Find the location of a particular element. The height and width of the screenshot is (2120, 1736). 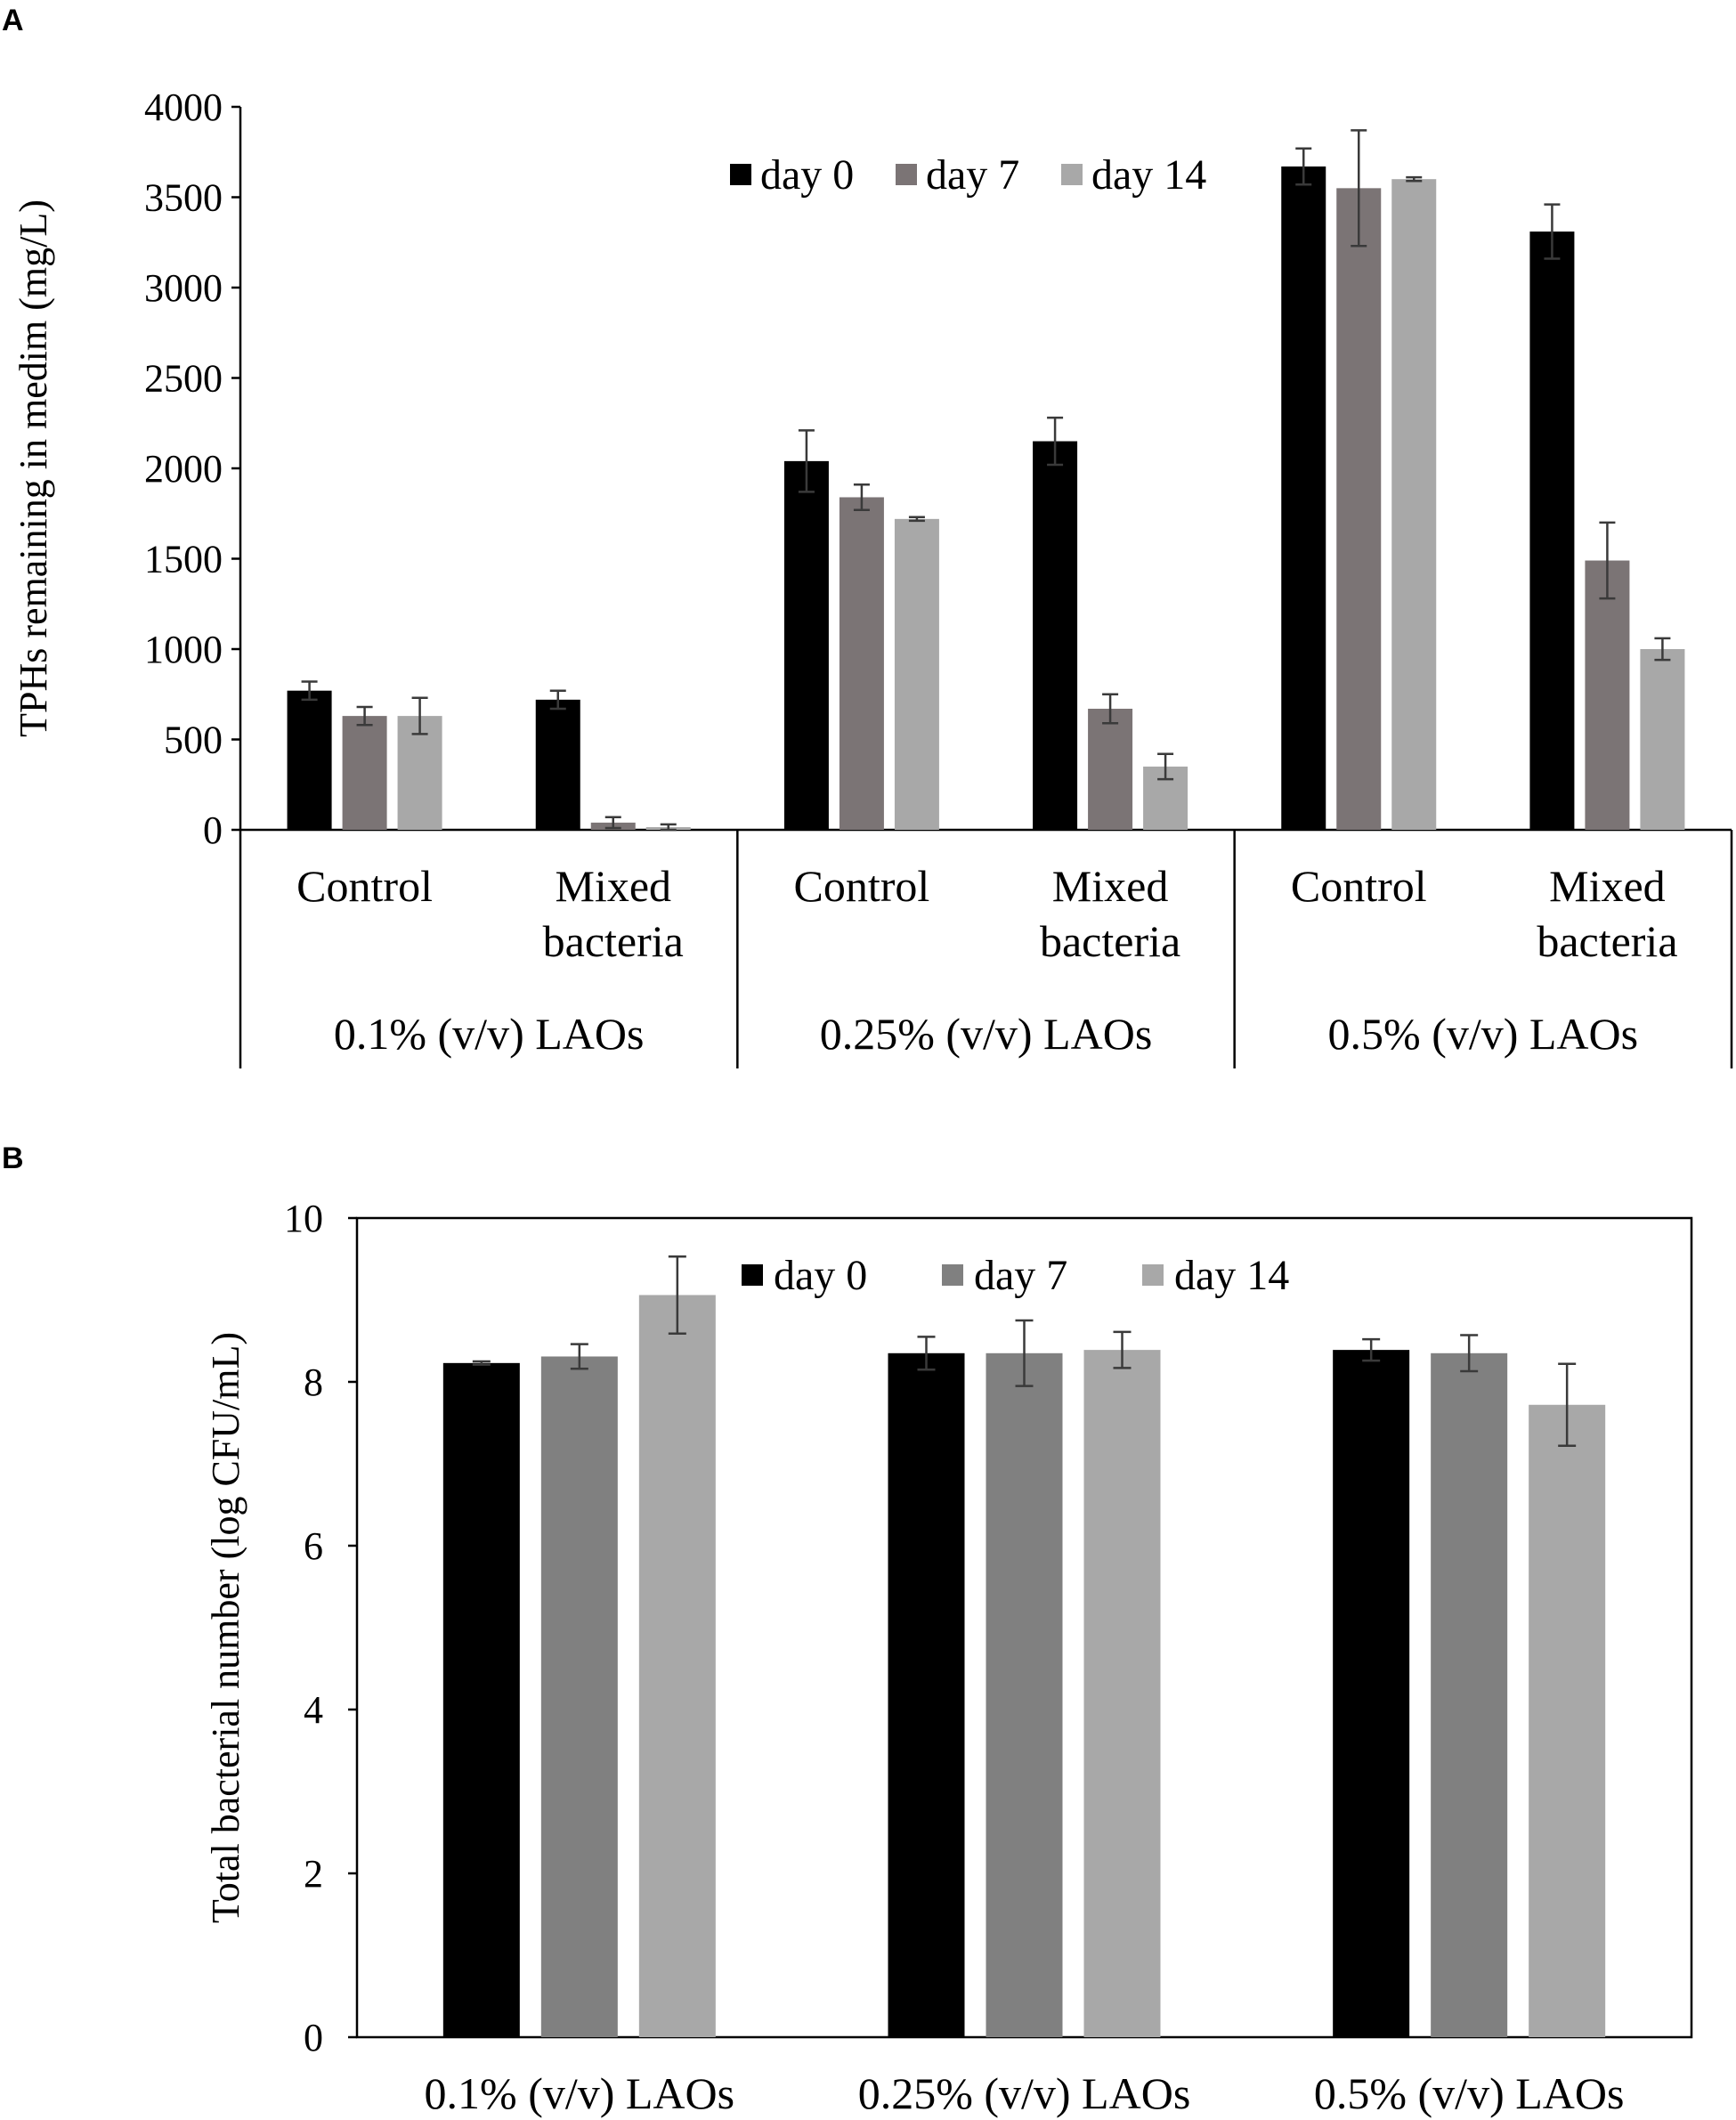

category-label: 0.5% (v/v) LAOs is located at coordinates (1469, 2093).